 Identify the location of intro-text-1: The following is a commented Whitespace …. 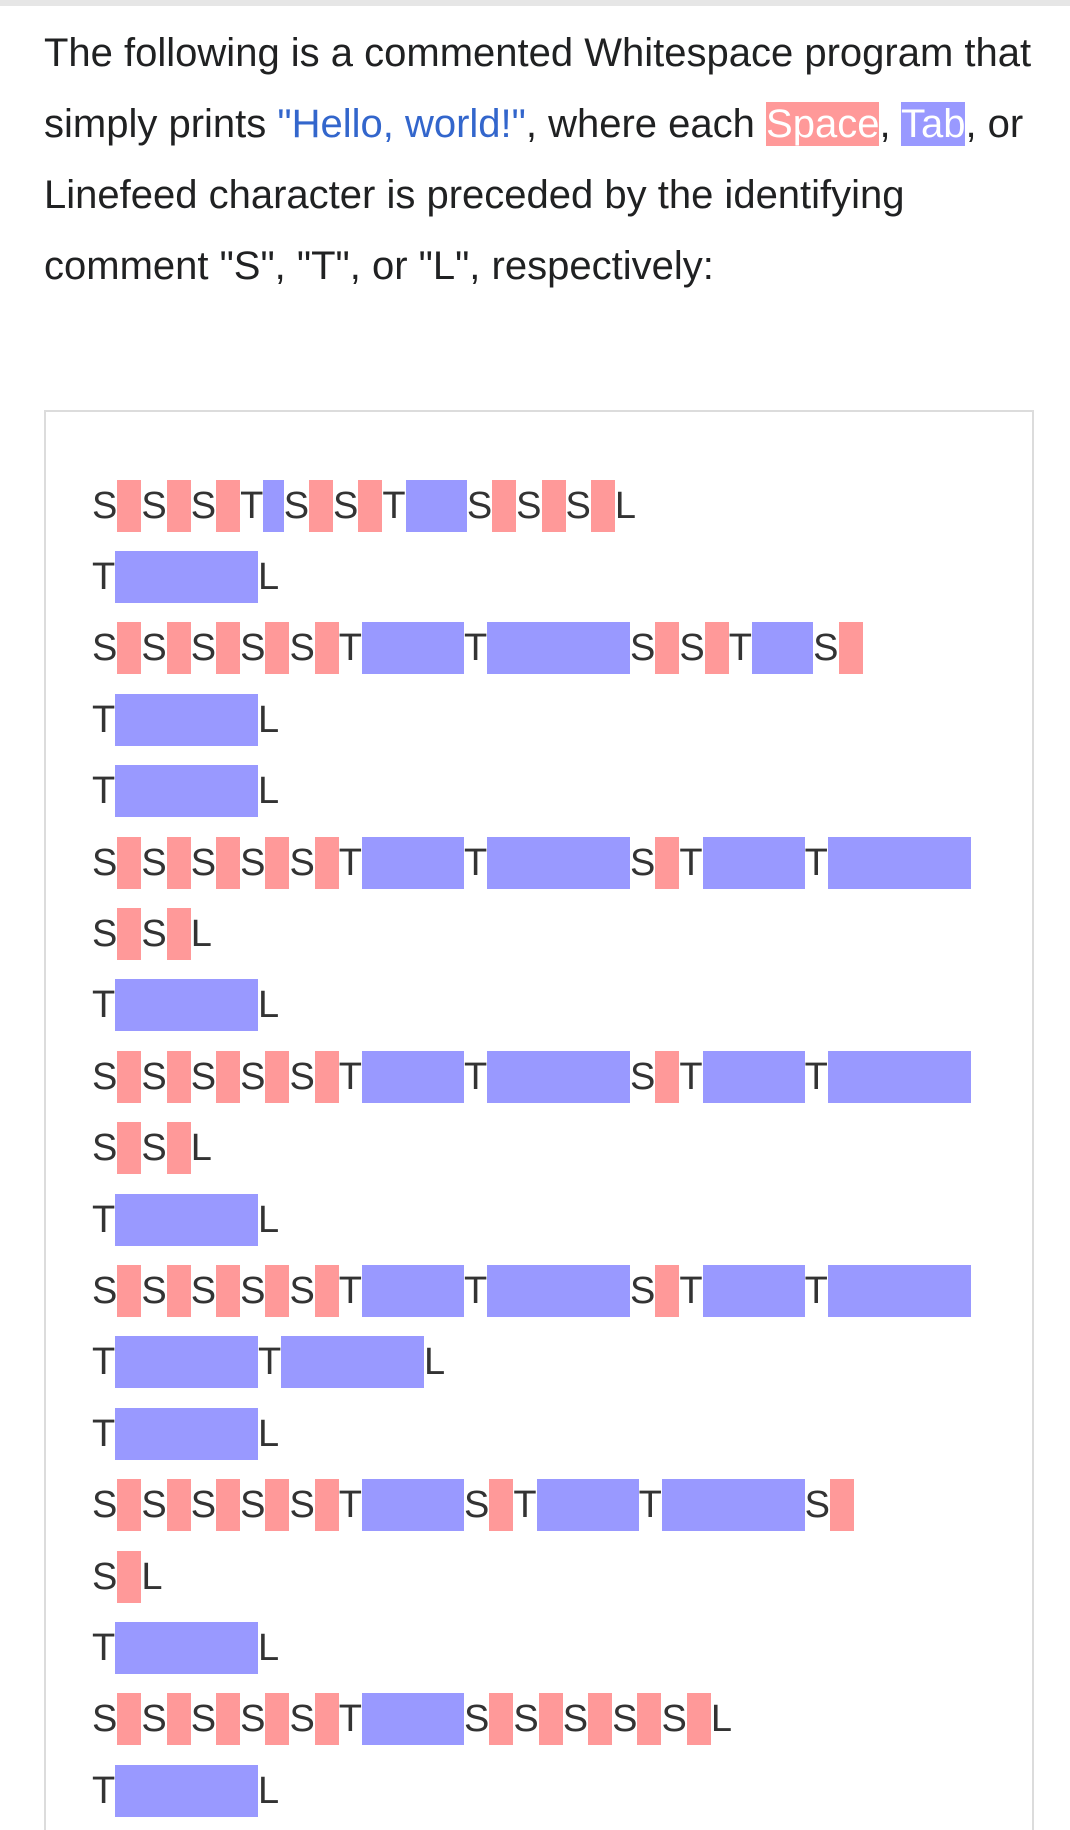
(538, 88).